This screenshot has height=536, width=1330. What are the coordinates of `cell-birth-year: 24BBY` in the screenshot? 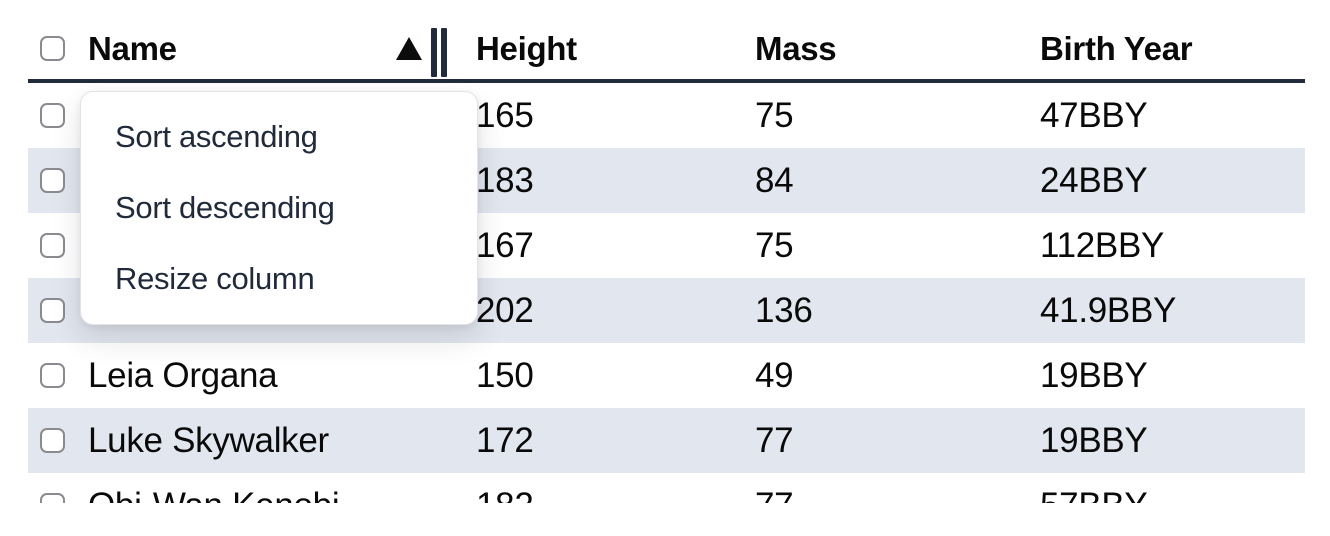 It's located at (1094, 180).